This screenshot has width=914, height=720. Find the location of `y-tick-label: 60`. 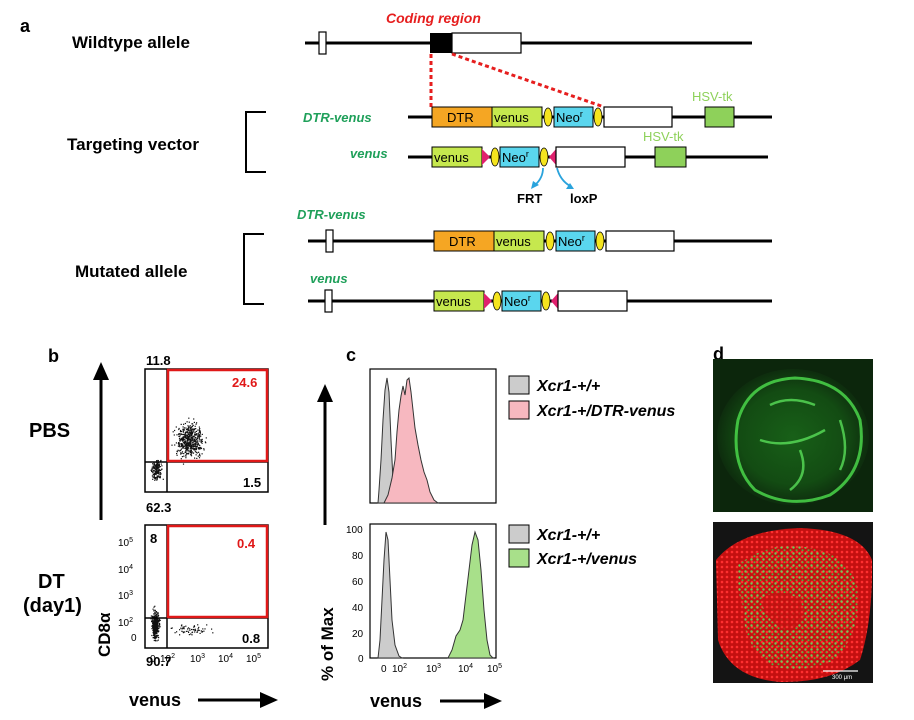

y-tick-label: 60 is located at coordinates (358, 582).